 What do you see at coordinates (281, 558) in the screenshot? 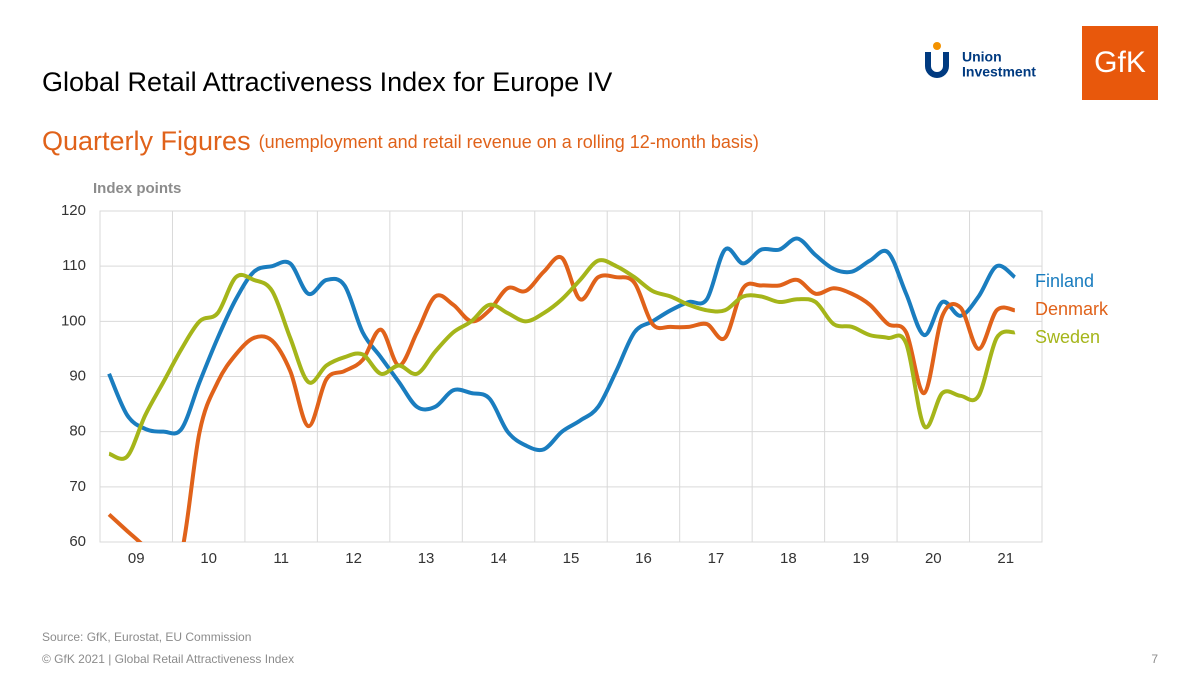
I see `x-tick-label: 11` at bounding box center [281, 558].